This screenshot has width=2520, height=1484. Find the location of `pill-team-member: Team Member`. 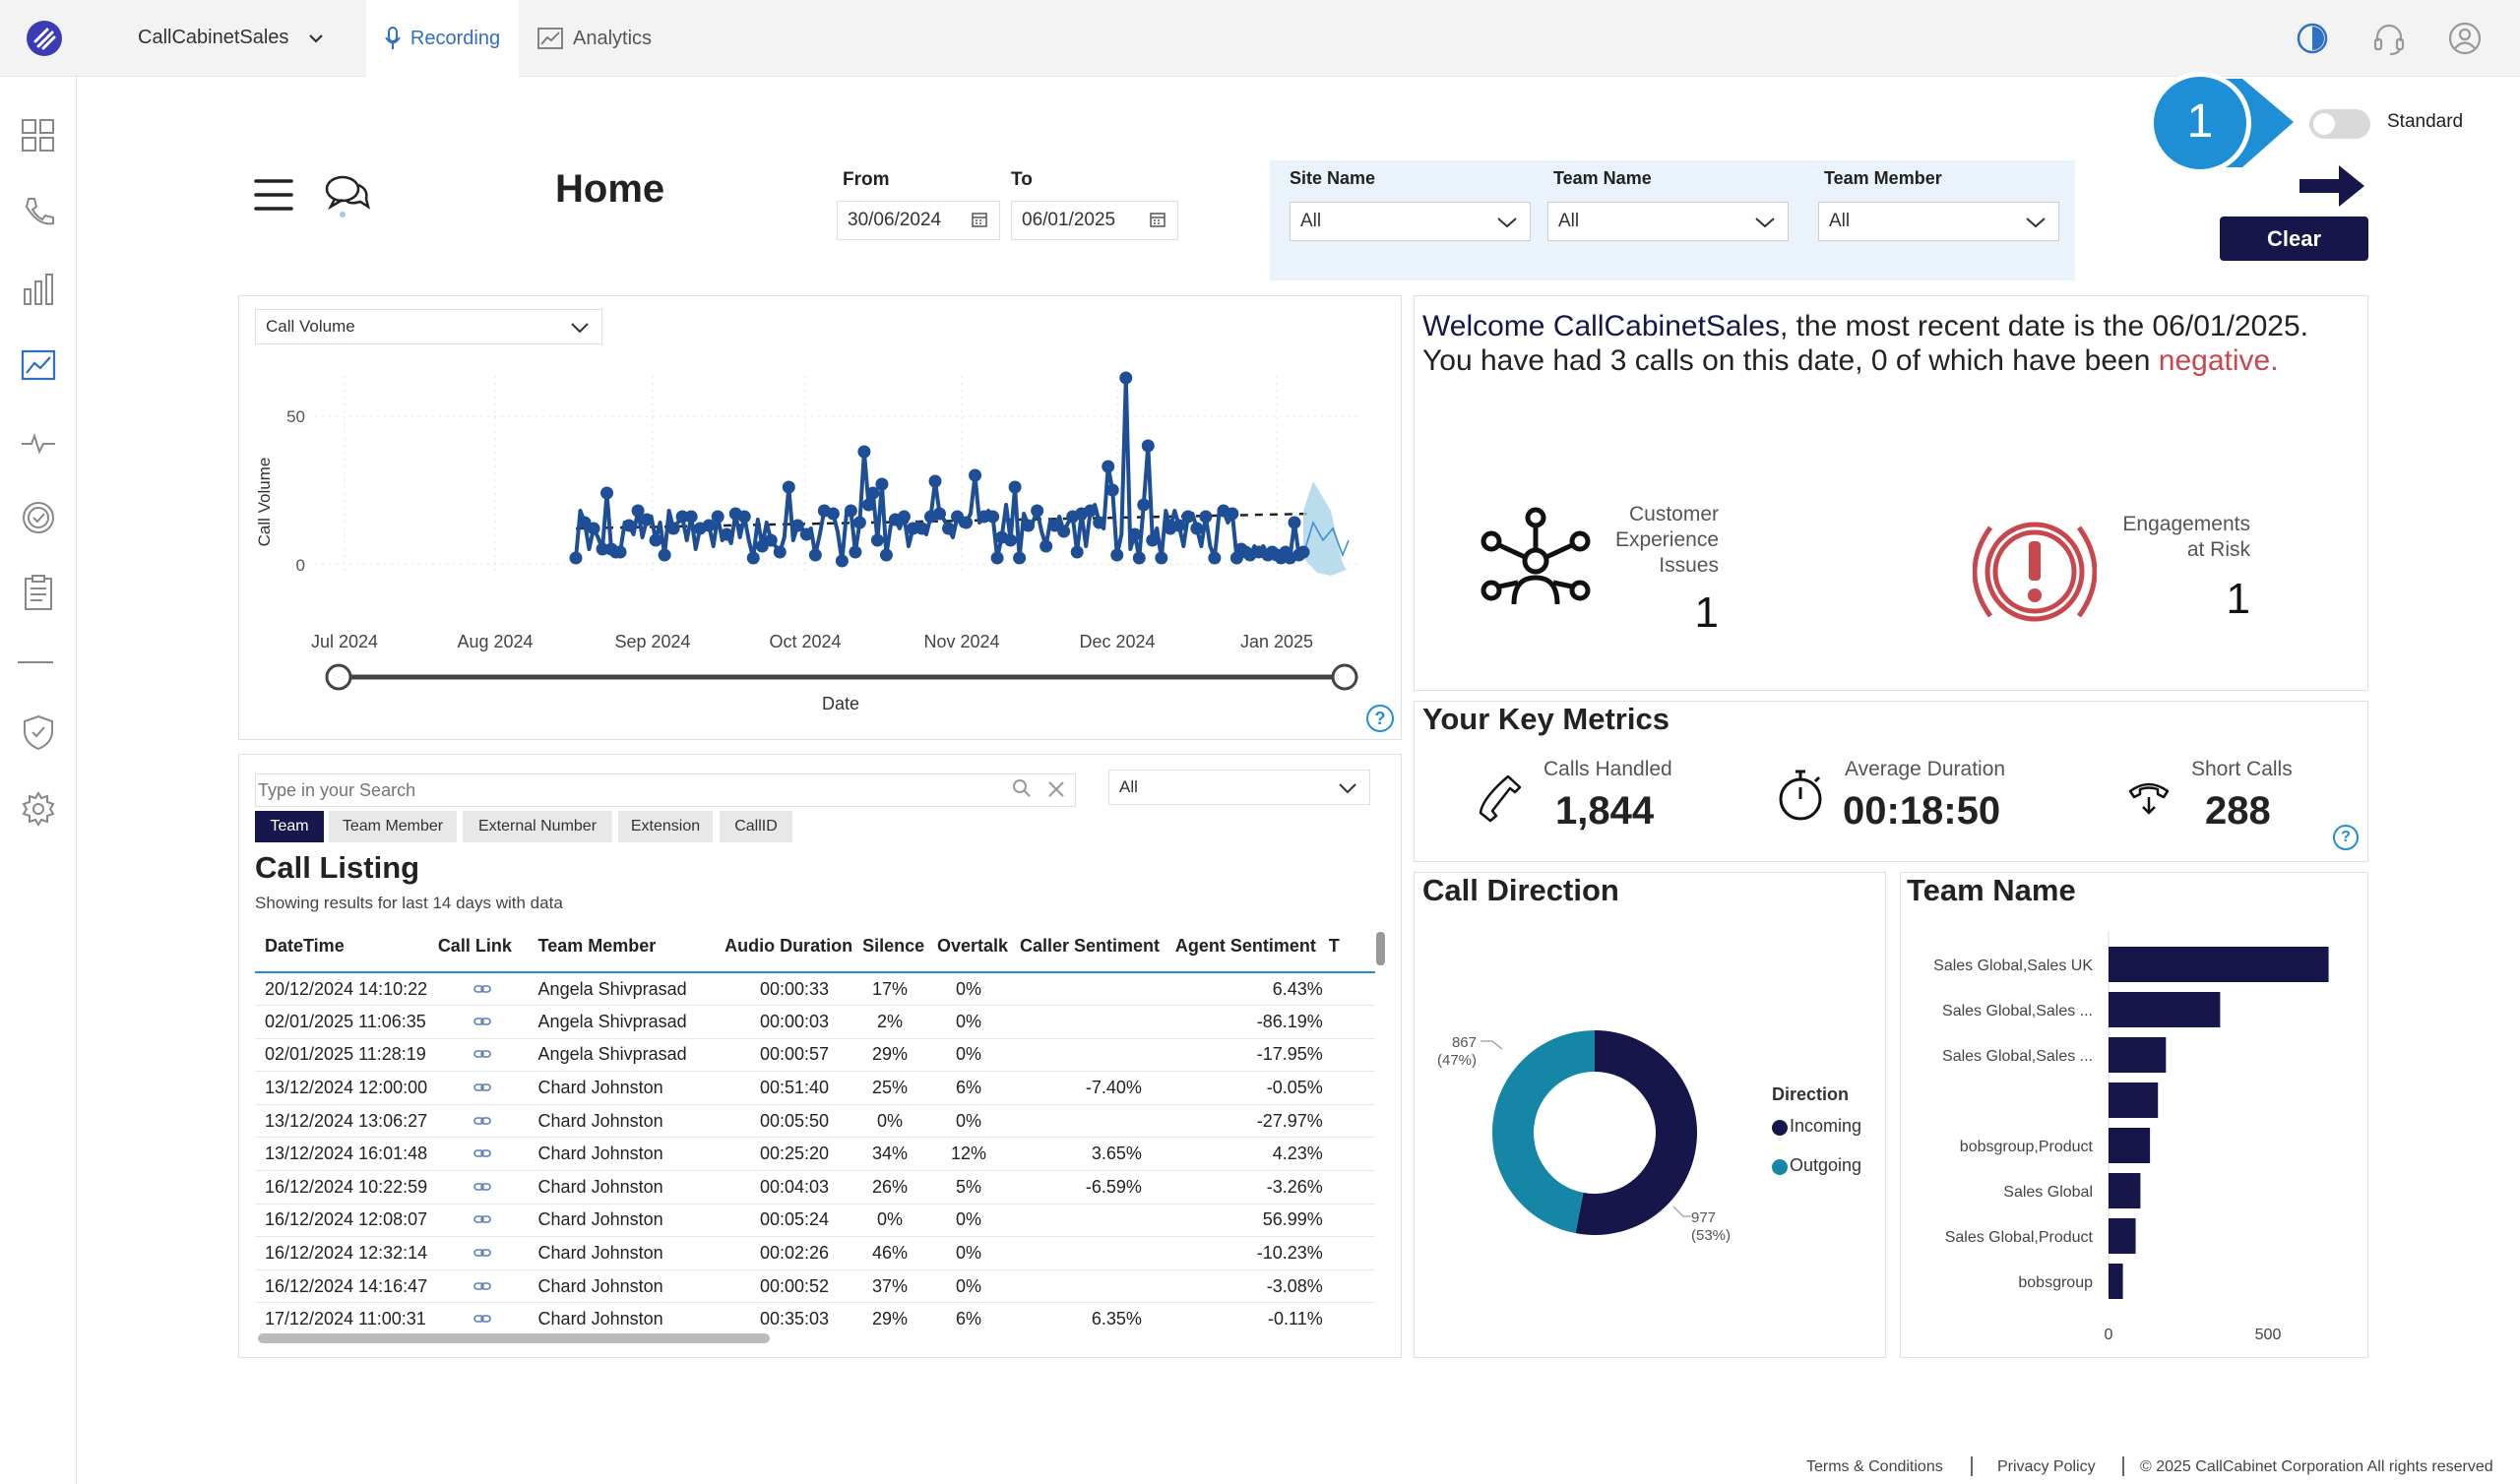

pill-team-member: Team Member is located at coordinates (393, 827).